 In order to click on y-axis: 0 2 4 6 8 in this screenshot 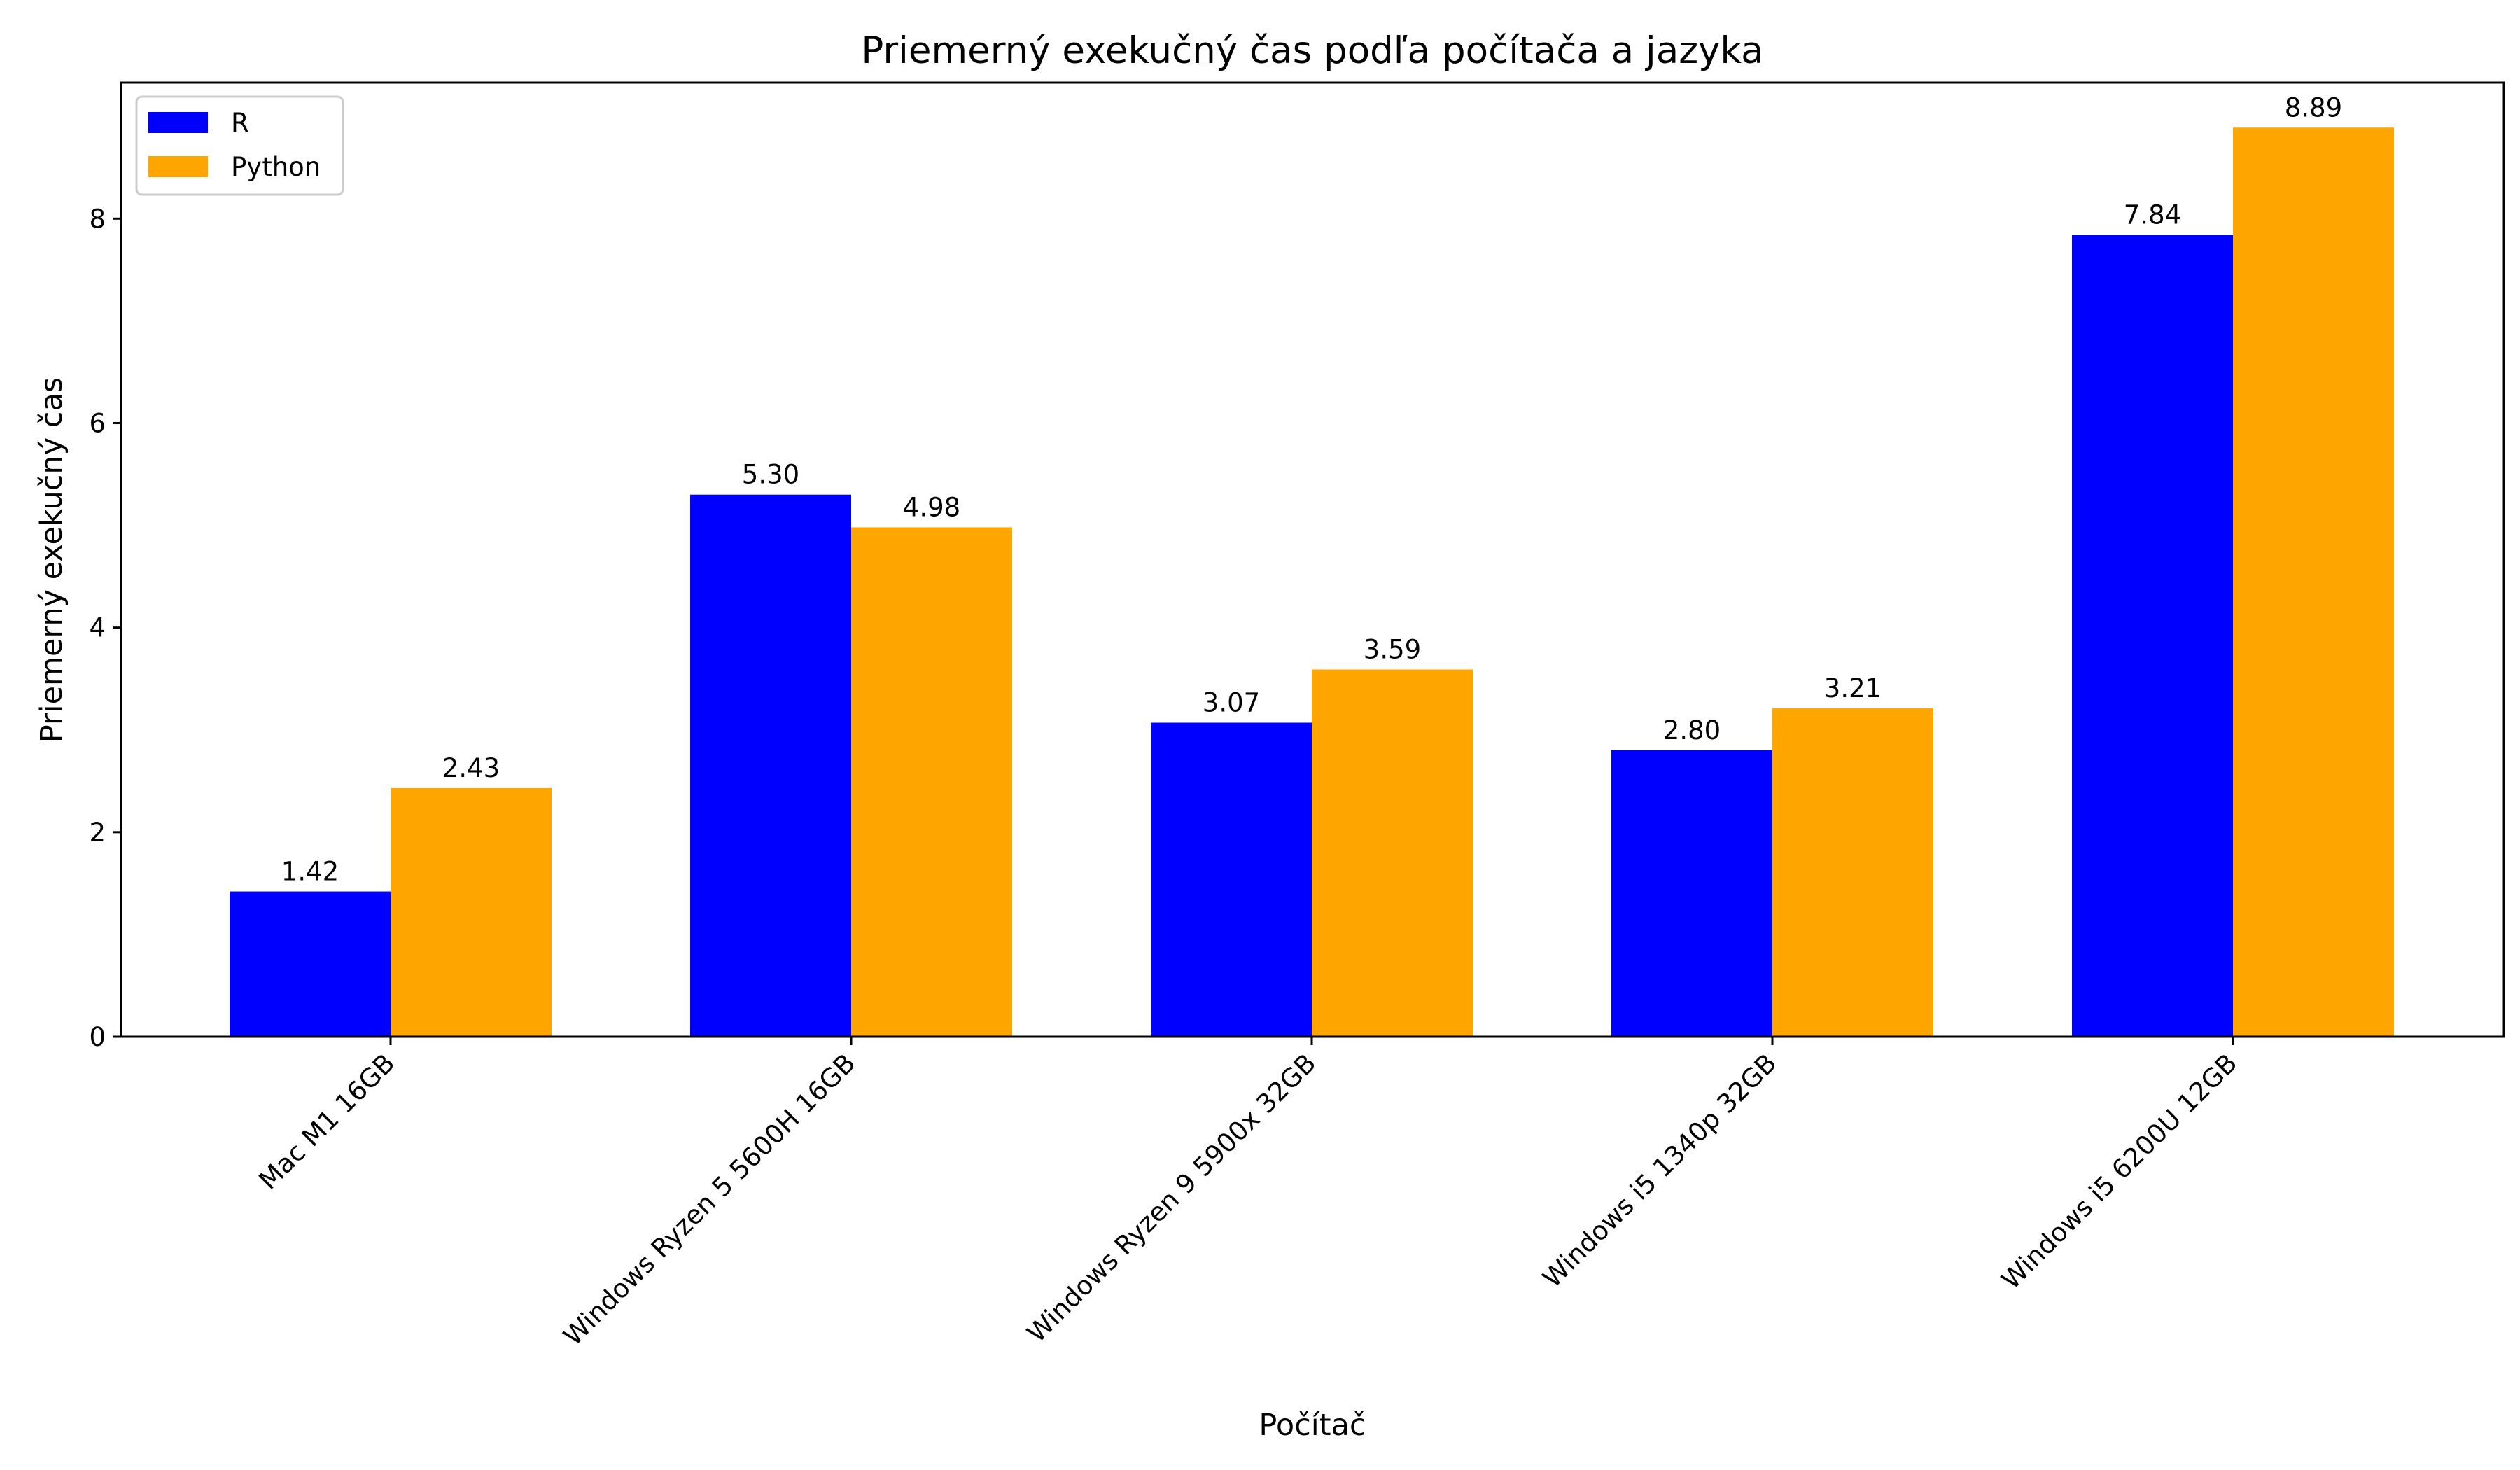, I will do `click(105, 628)`.